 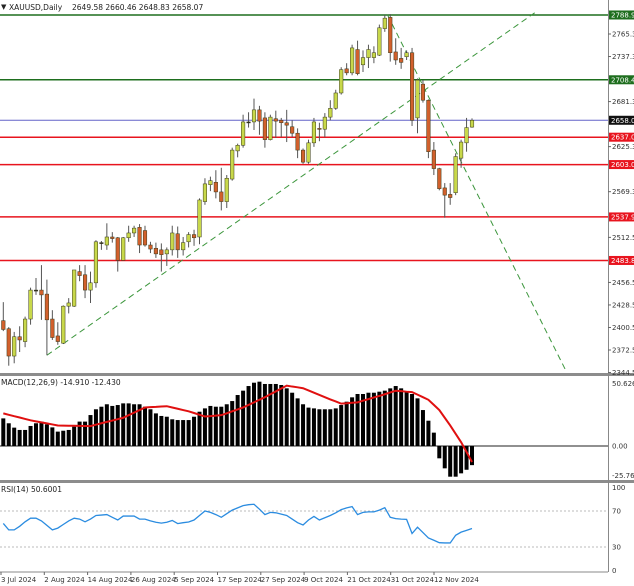 I want to click on triangle-down-icon: ▼, so click(x=4, y=7).